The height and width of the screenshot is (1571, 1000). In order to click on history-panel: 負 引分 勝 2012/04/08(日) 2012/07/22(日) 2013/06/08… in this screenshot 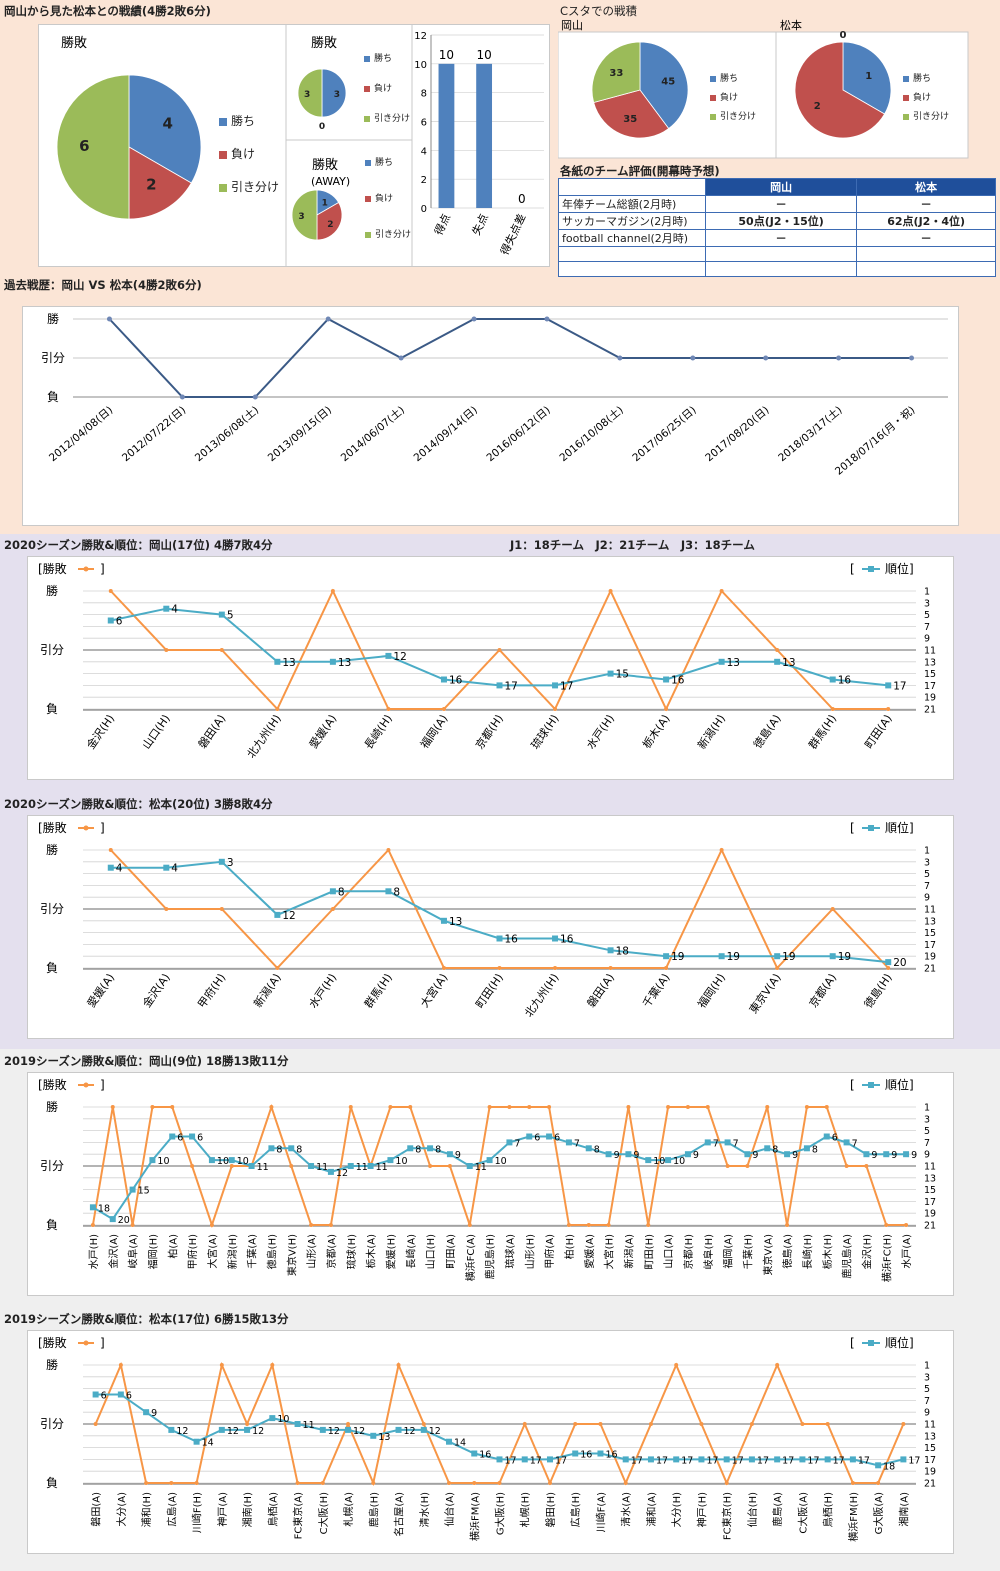, I will do `click(490, 416)`.